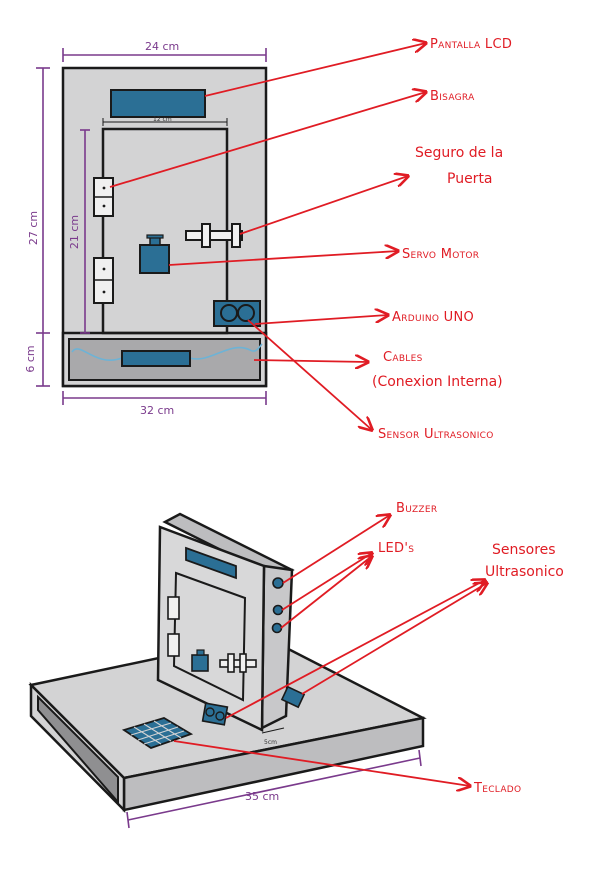  Describe the element at coordinates (162, 119) in the screenshot. I see `dim-inner-width: 12 cm` at that location.